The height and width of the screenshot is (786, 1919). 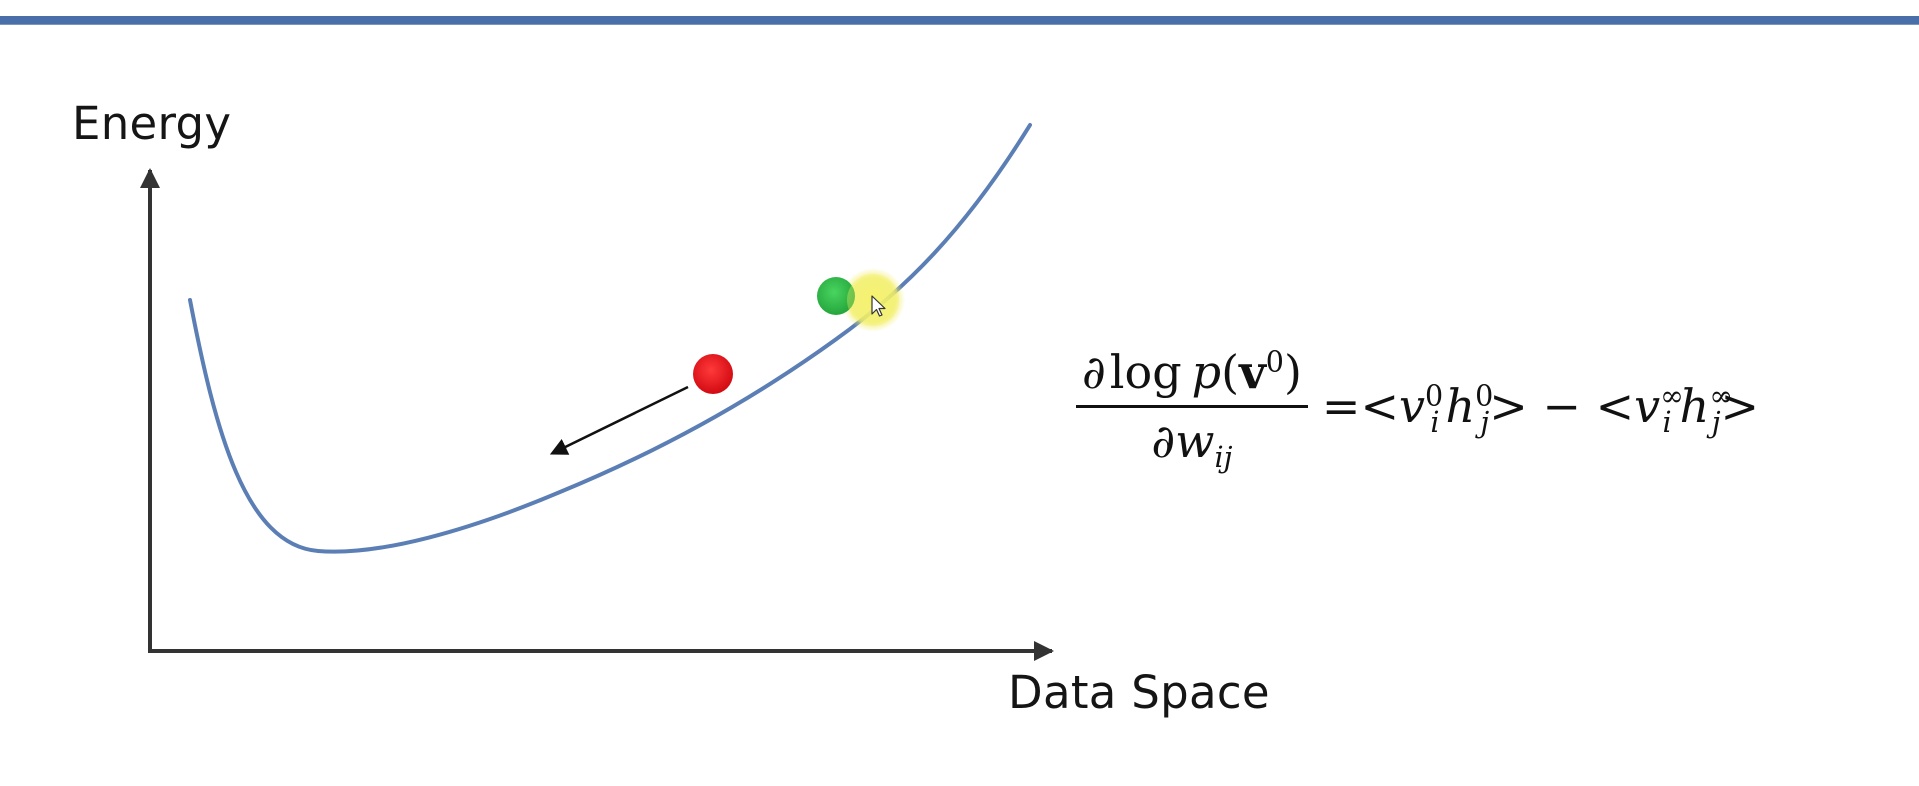 What do you see at coordinates (1230, 371) in the screenshot?
I see `open-paren: (` at bounding box center [1230, 371].